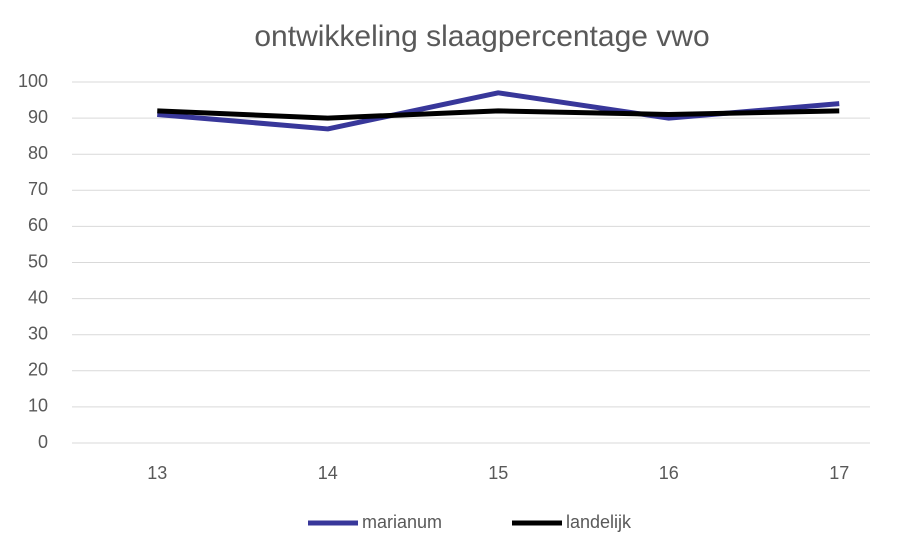  Describe the element at coordinates (839, 473) in the screenshot. I see `x-tick-label: 17` at that location.